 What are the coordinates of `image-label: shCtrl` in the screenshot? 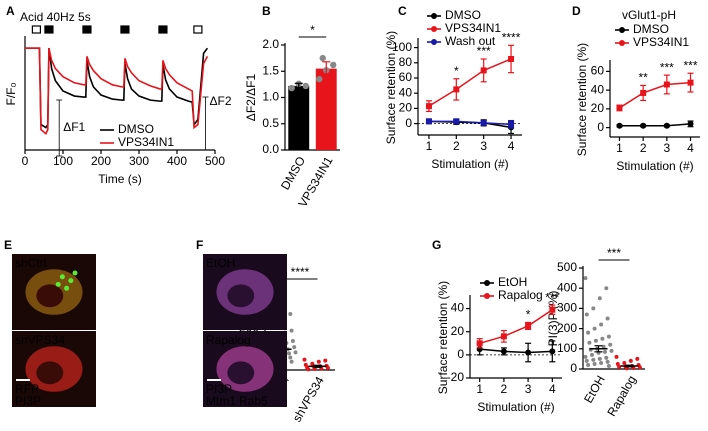 It's located at (30, 263).